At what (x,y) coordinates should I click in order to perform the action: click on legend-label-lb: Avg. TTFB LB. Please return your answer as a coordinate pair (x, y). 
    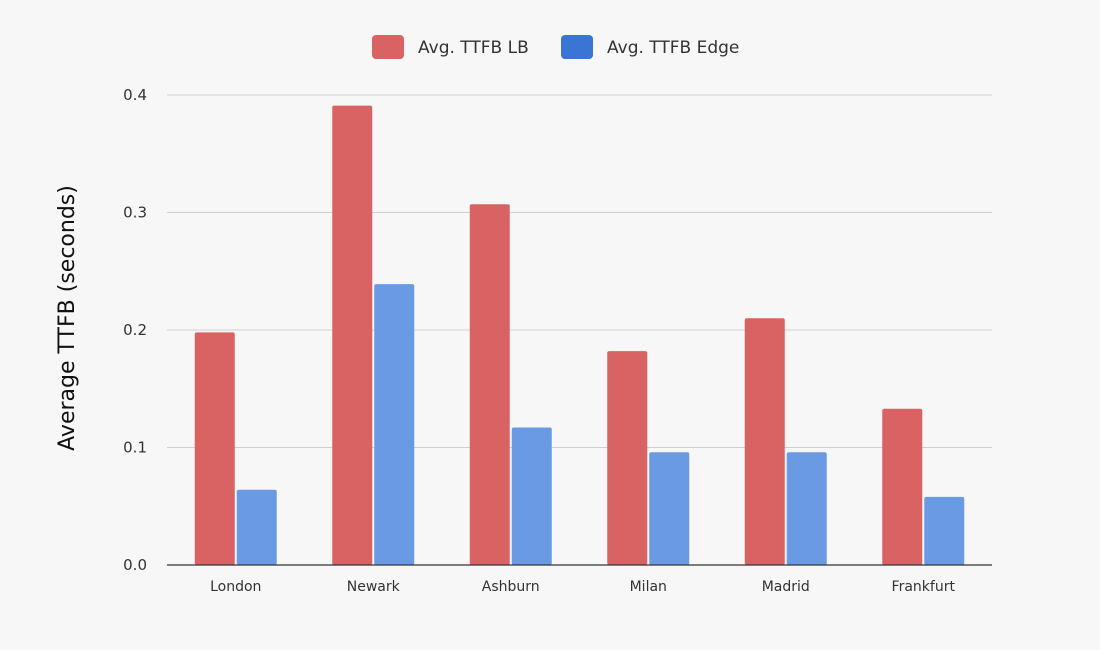
    Looking at the image, I should click on (473, 48).